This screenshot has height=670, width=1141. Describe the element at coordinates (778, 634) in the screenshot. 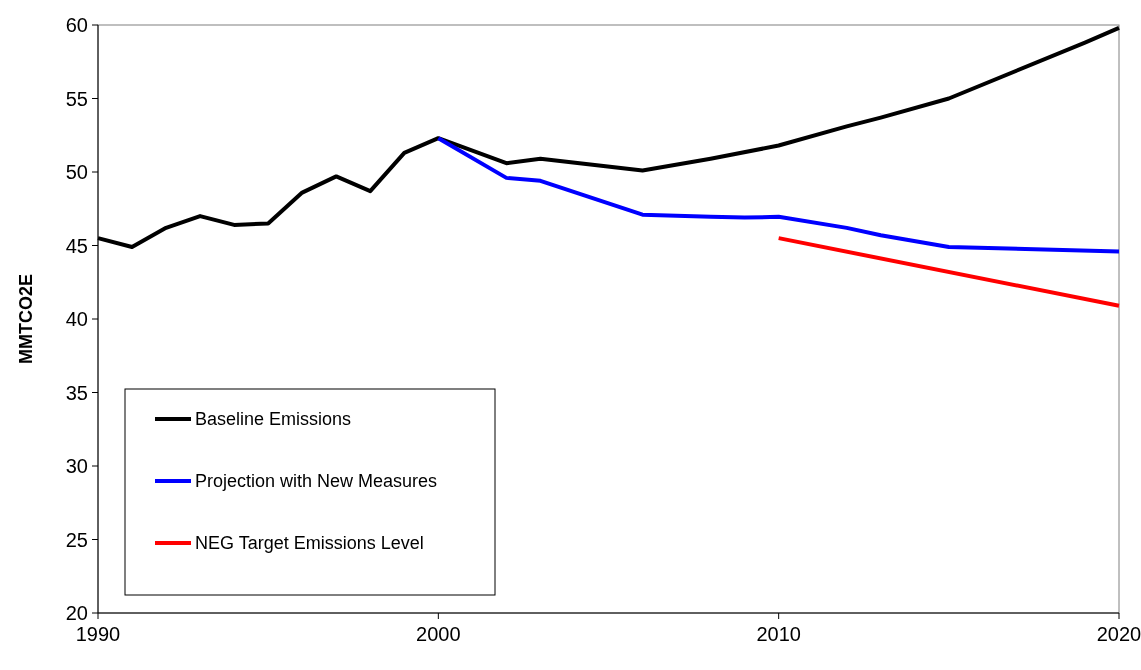

I see `x-tick-label: 2010` at that location.